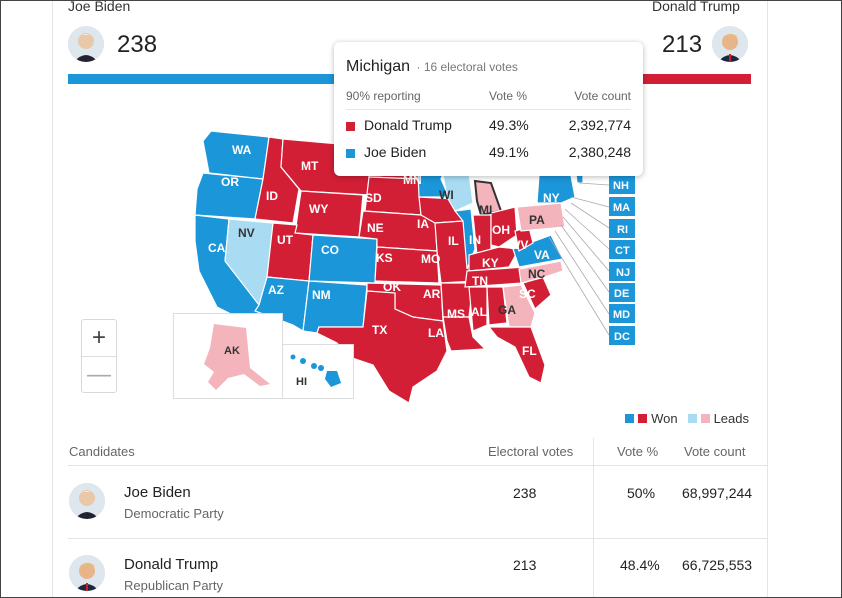 Image resolution: width=842 pixels, height=598 pixels. I want to click on svg-text: MN, so click(412, 180).